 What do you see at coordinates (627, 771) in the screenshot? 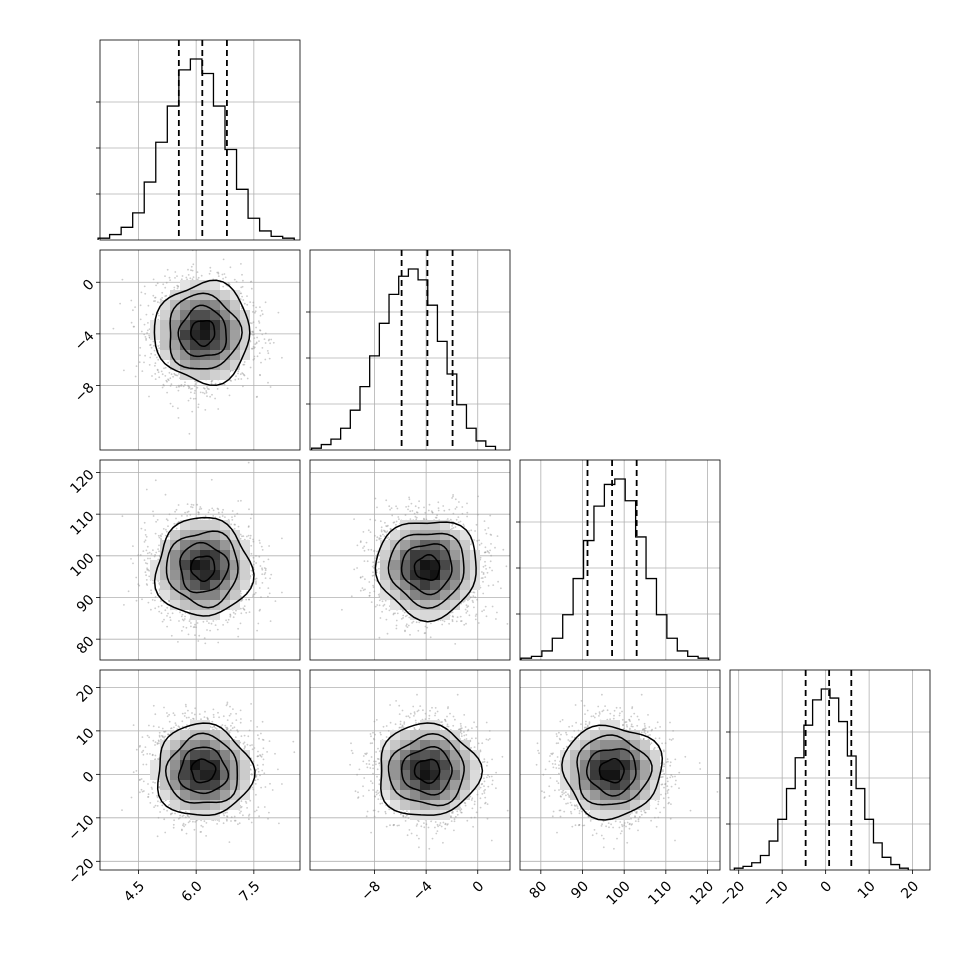
I see `panel-content` at bounding box center [627, 771].